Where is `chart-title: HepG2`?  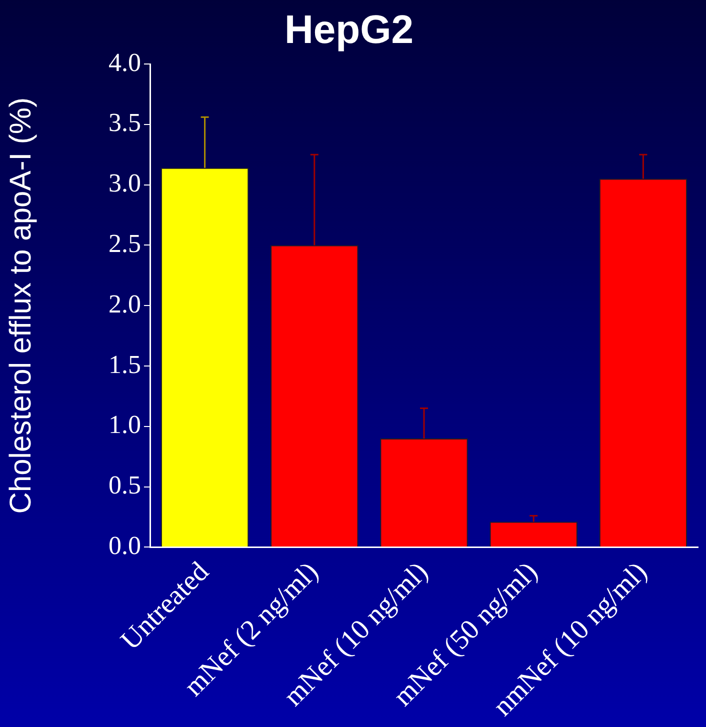
chart-title: HepG2 is located at coordinates (349, 30).